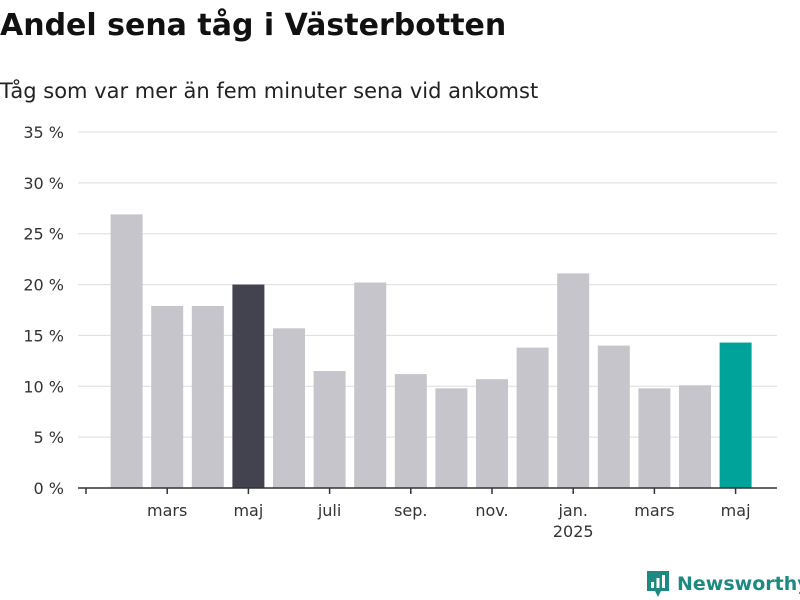 The image size is (800, 600). What do you see at coordinates (329, 510) in the screenshot?
I see `x-tick-label: juli` at bounding box center [329, 510].